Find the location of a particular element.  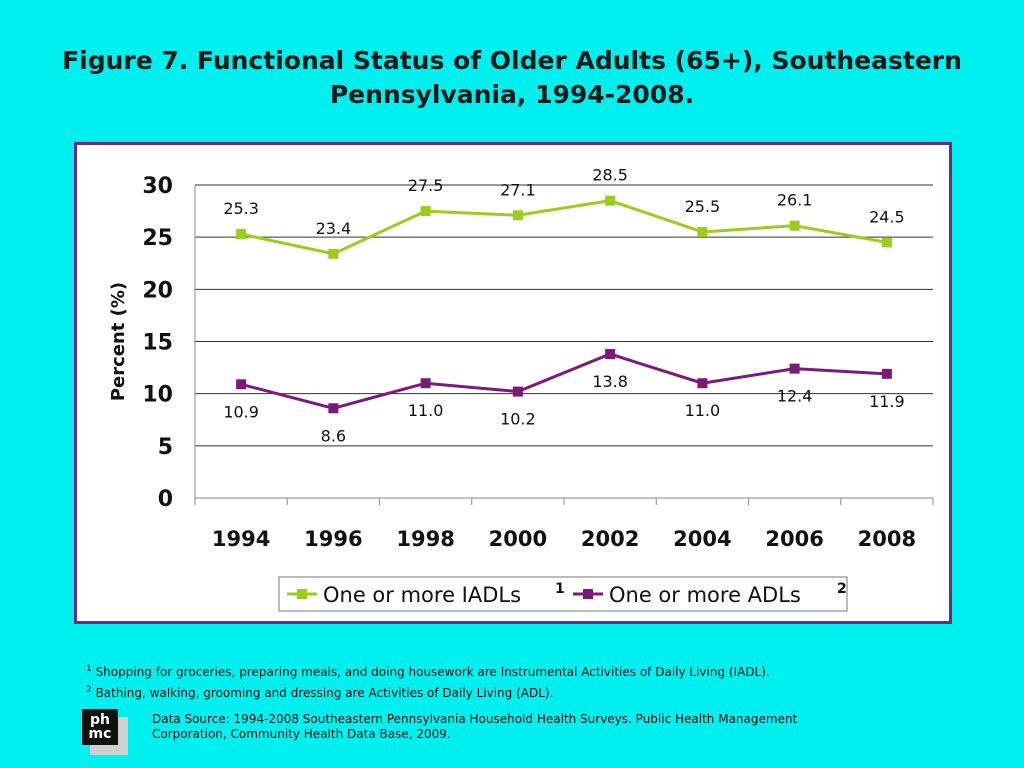

x-tick-label: 2006 is located at coordinates (794, 539).